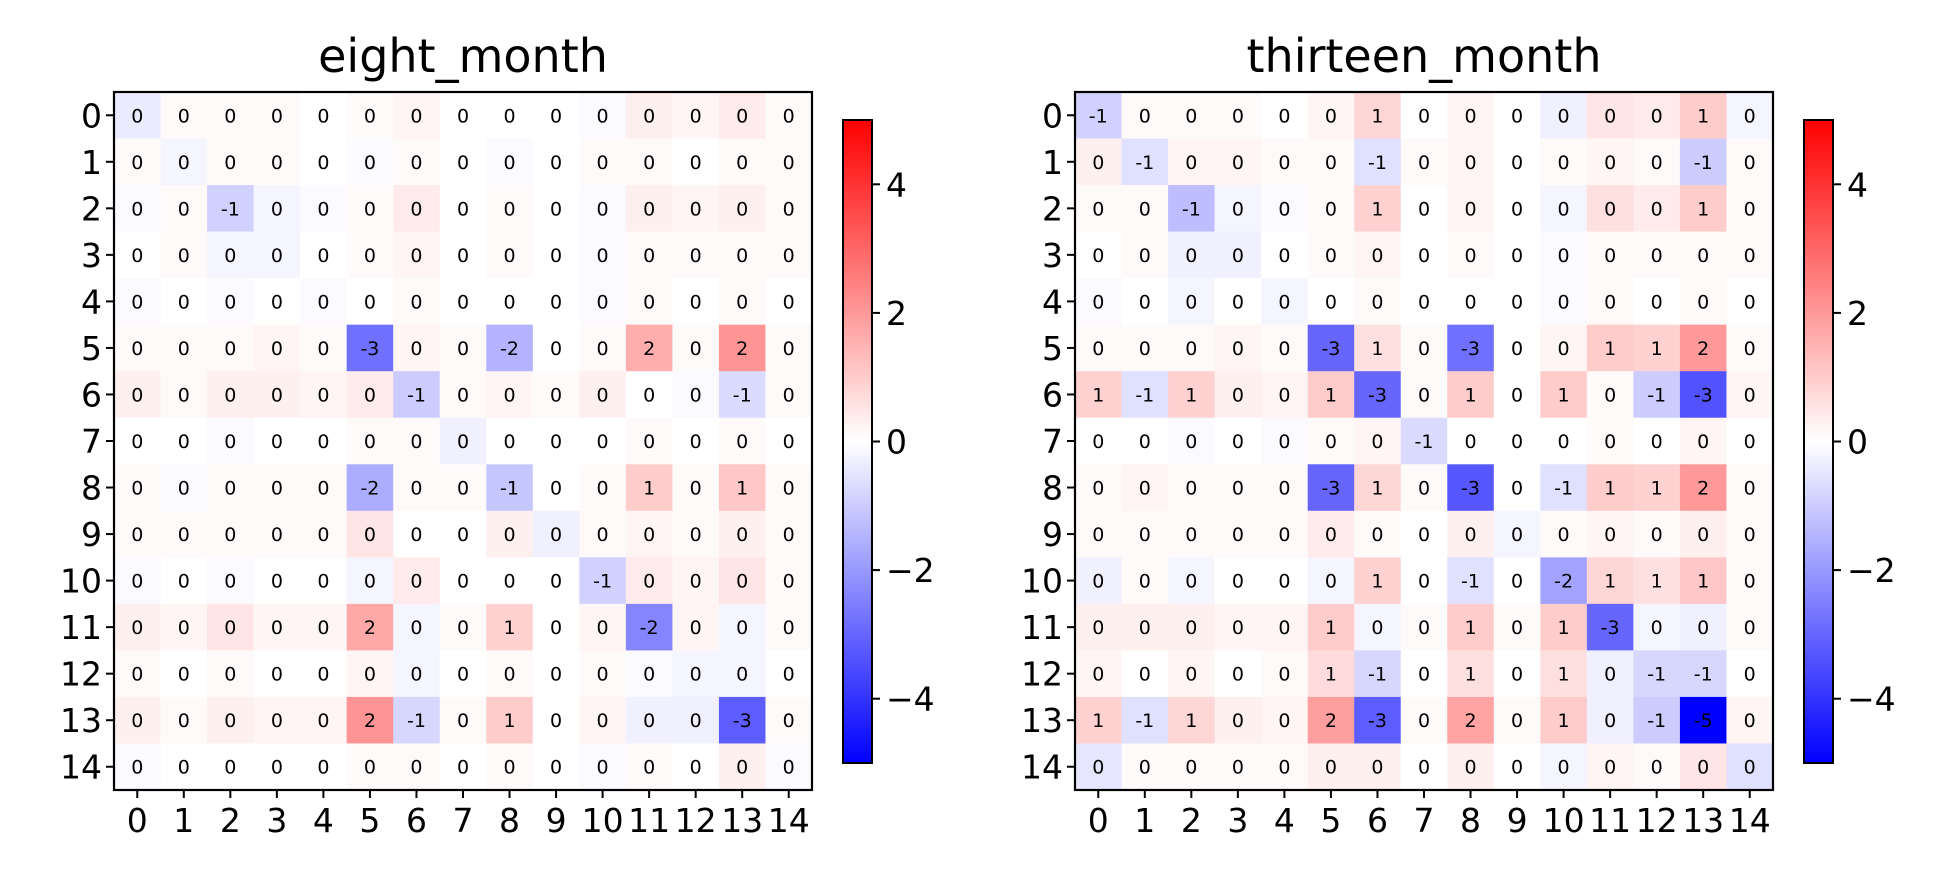 This screenshot has height=891, width=1952. Describe the element at coordinates (1657, 768) in the screenshot. I see `cell-label-r14-c12: 0` at that location.